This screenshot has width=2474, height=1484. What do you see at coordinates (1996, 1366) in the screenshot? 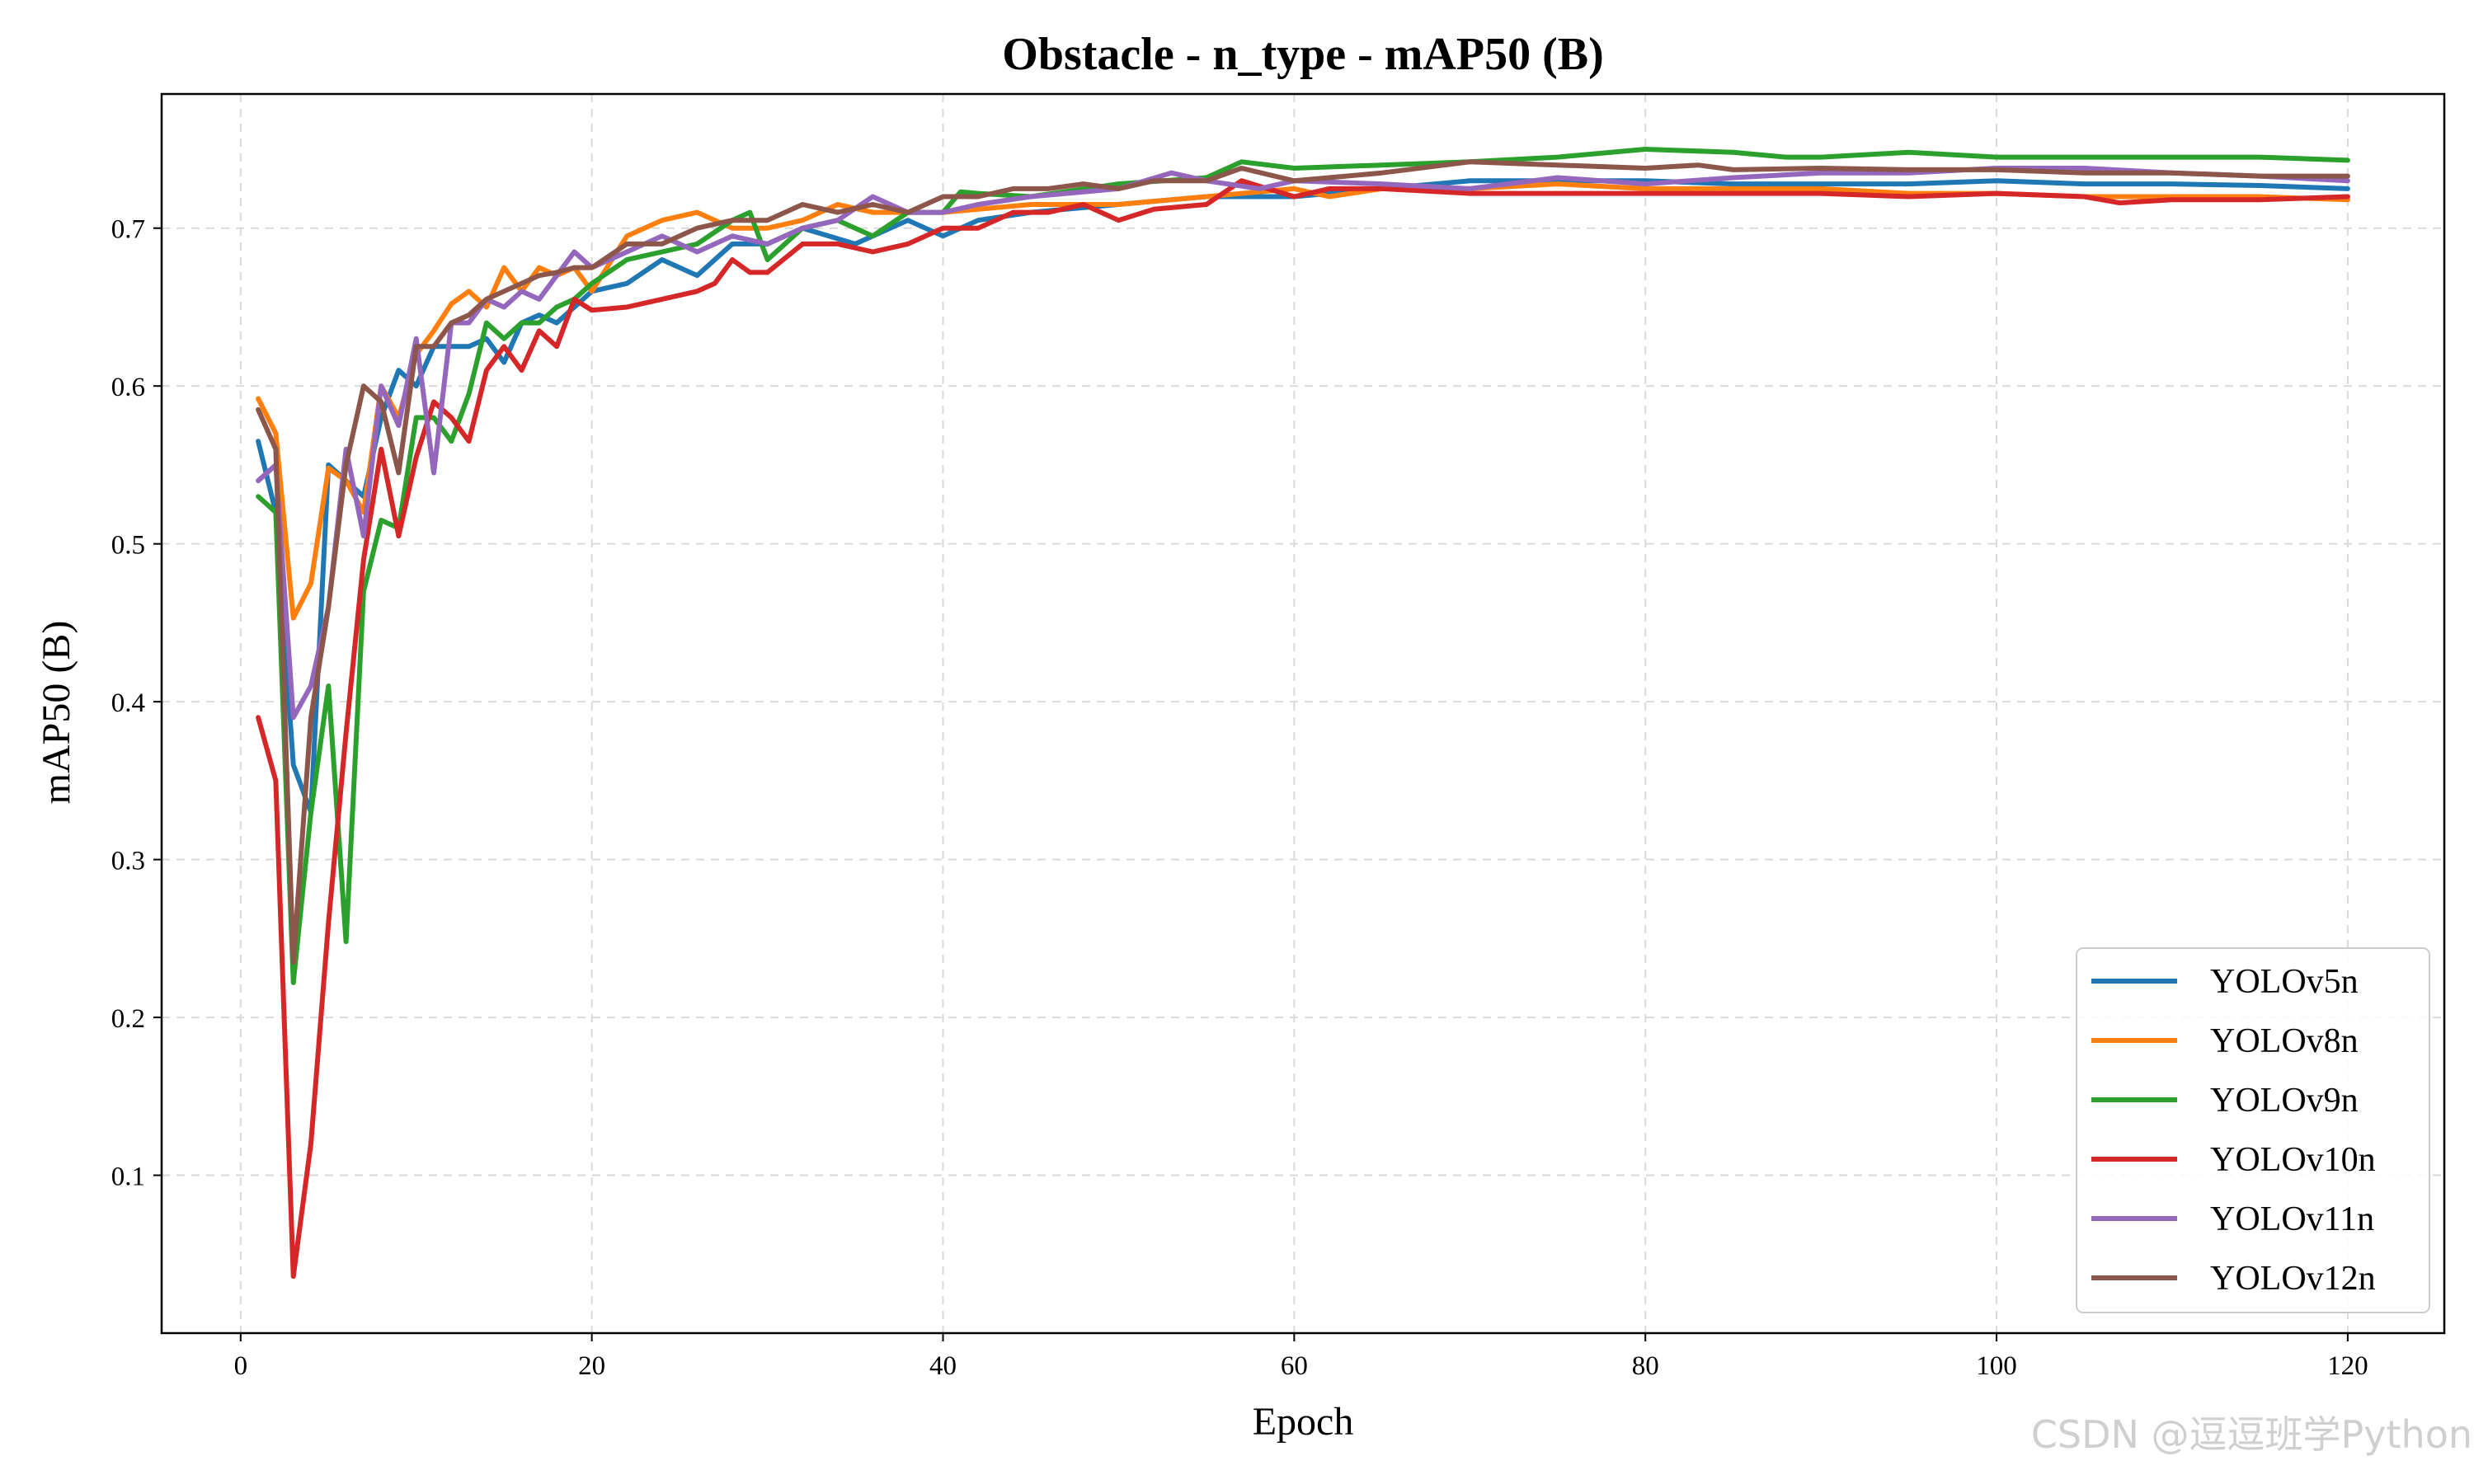
I see `x-tick-label: 100` at bounding box center [1996, 1366].